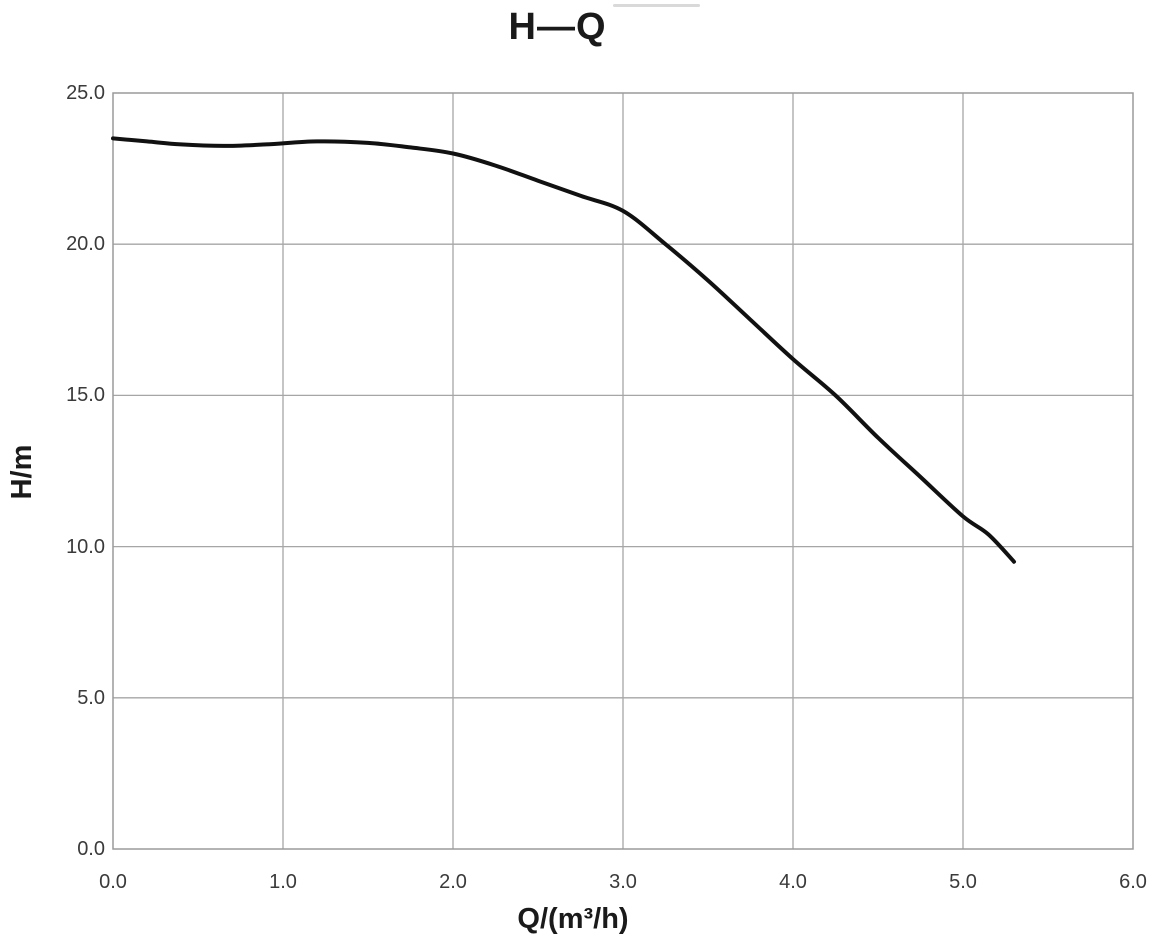 The image size is (1161, 950). What do you see at coordinates (113, 882) in the screenshot?
I see `x-tick-label: 0.0` at bounding box center [113, 882].